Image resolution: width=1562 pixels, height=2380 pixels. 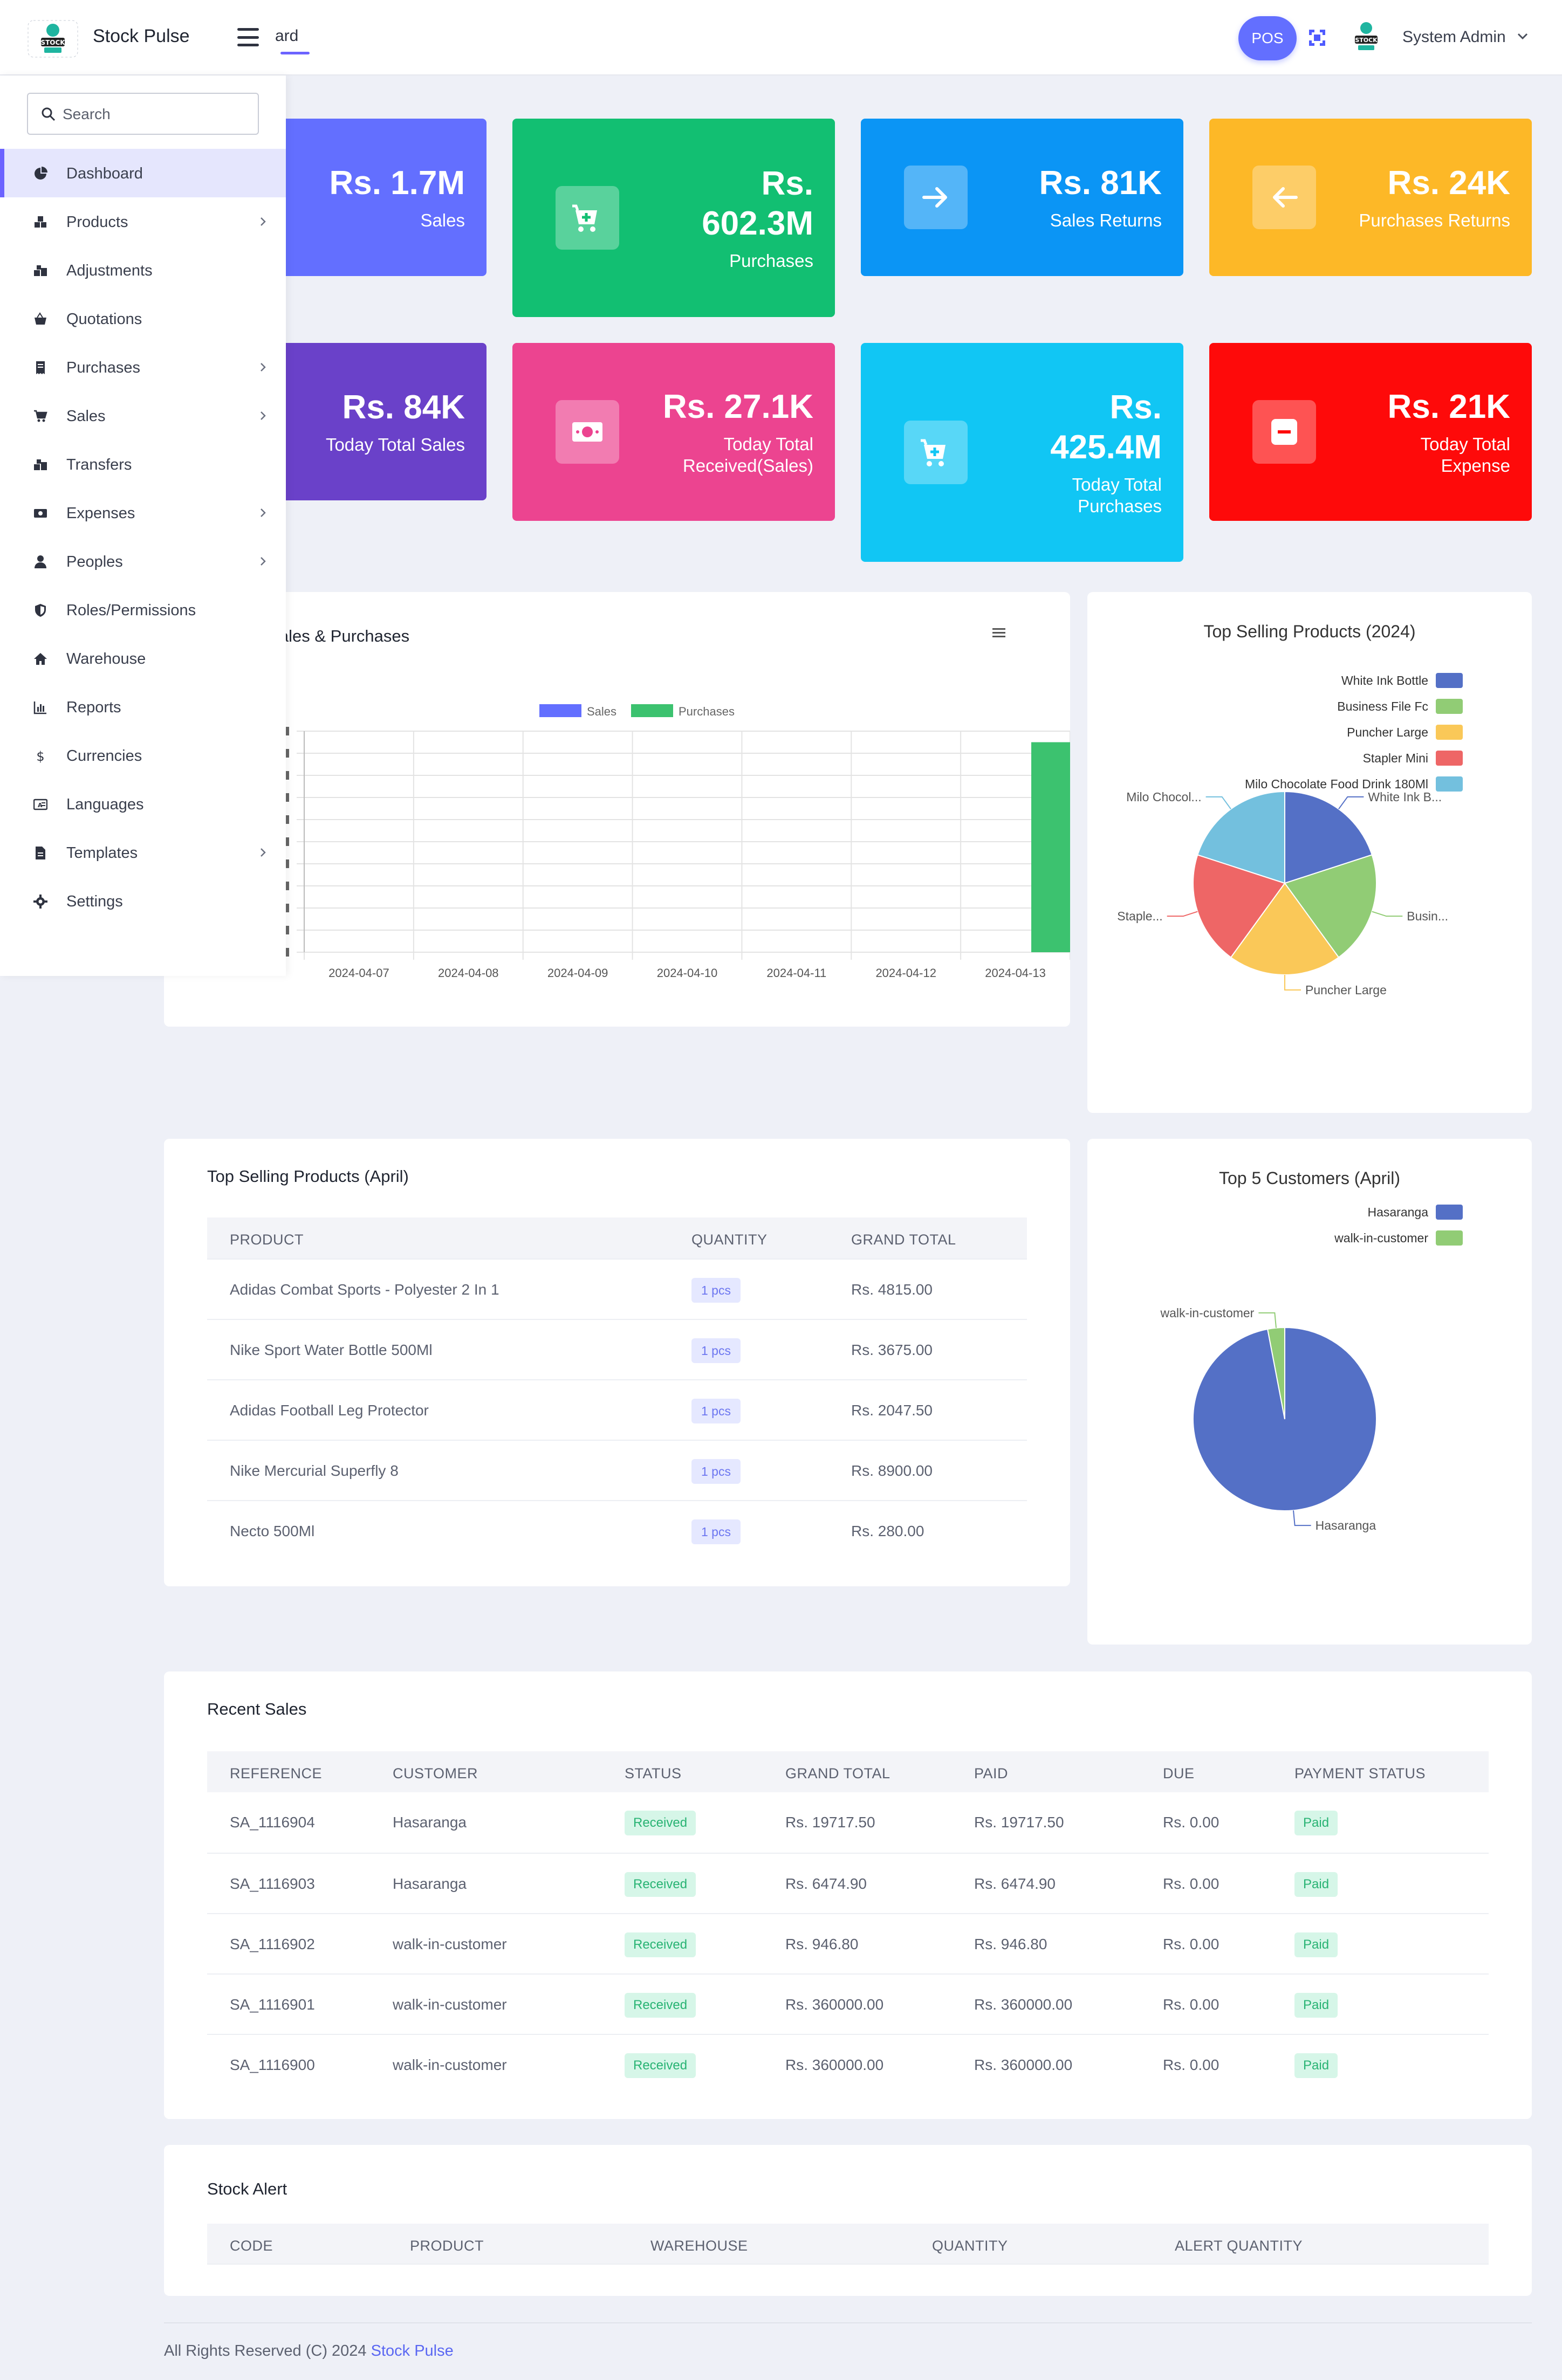 What do you see at coordinates (999, 633) in the screenshot?
I see `chart-menu-icon` at bounding box center [999, 633].